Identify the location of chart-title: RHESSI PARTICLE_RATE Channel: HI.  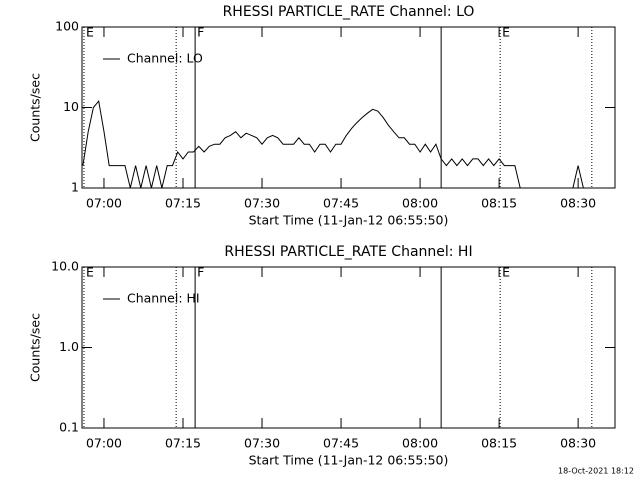
(348, 252).